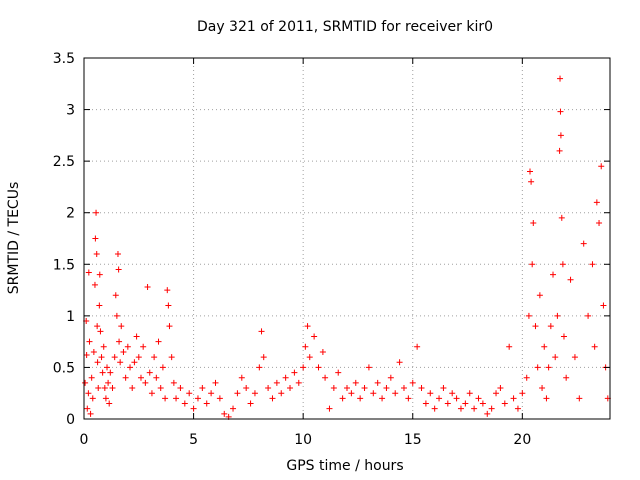  I want to click on y-tick-label: 3.5, so click(64, 59).